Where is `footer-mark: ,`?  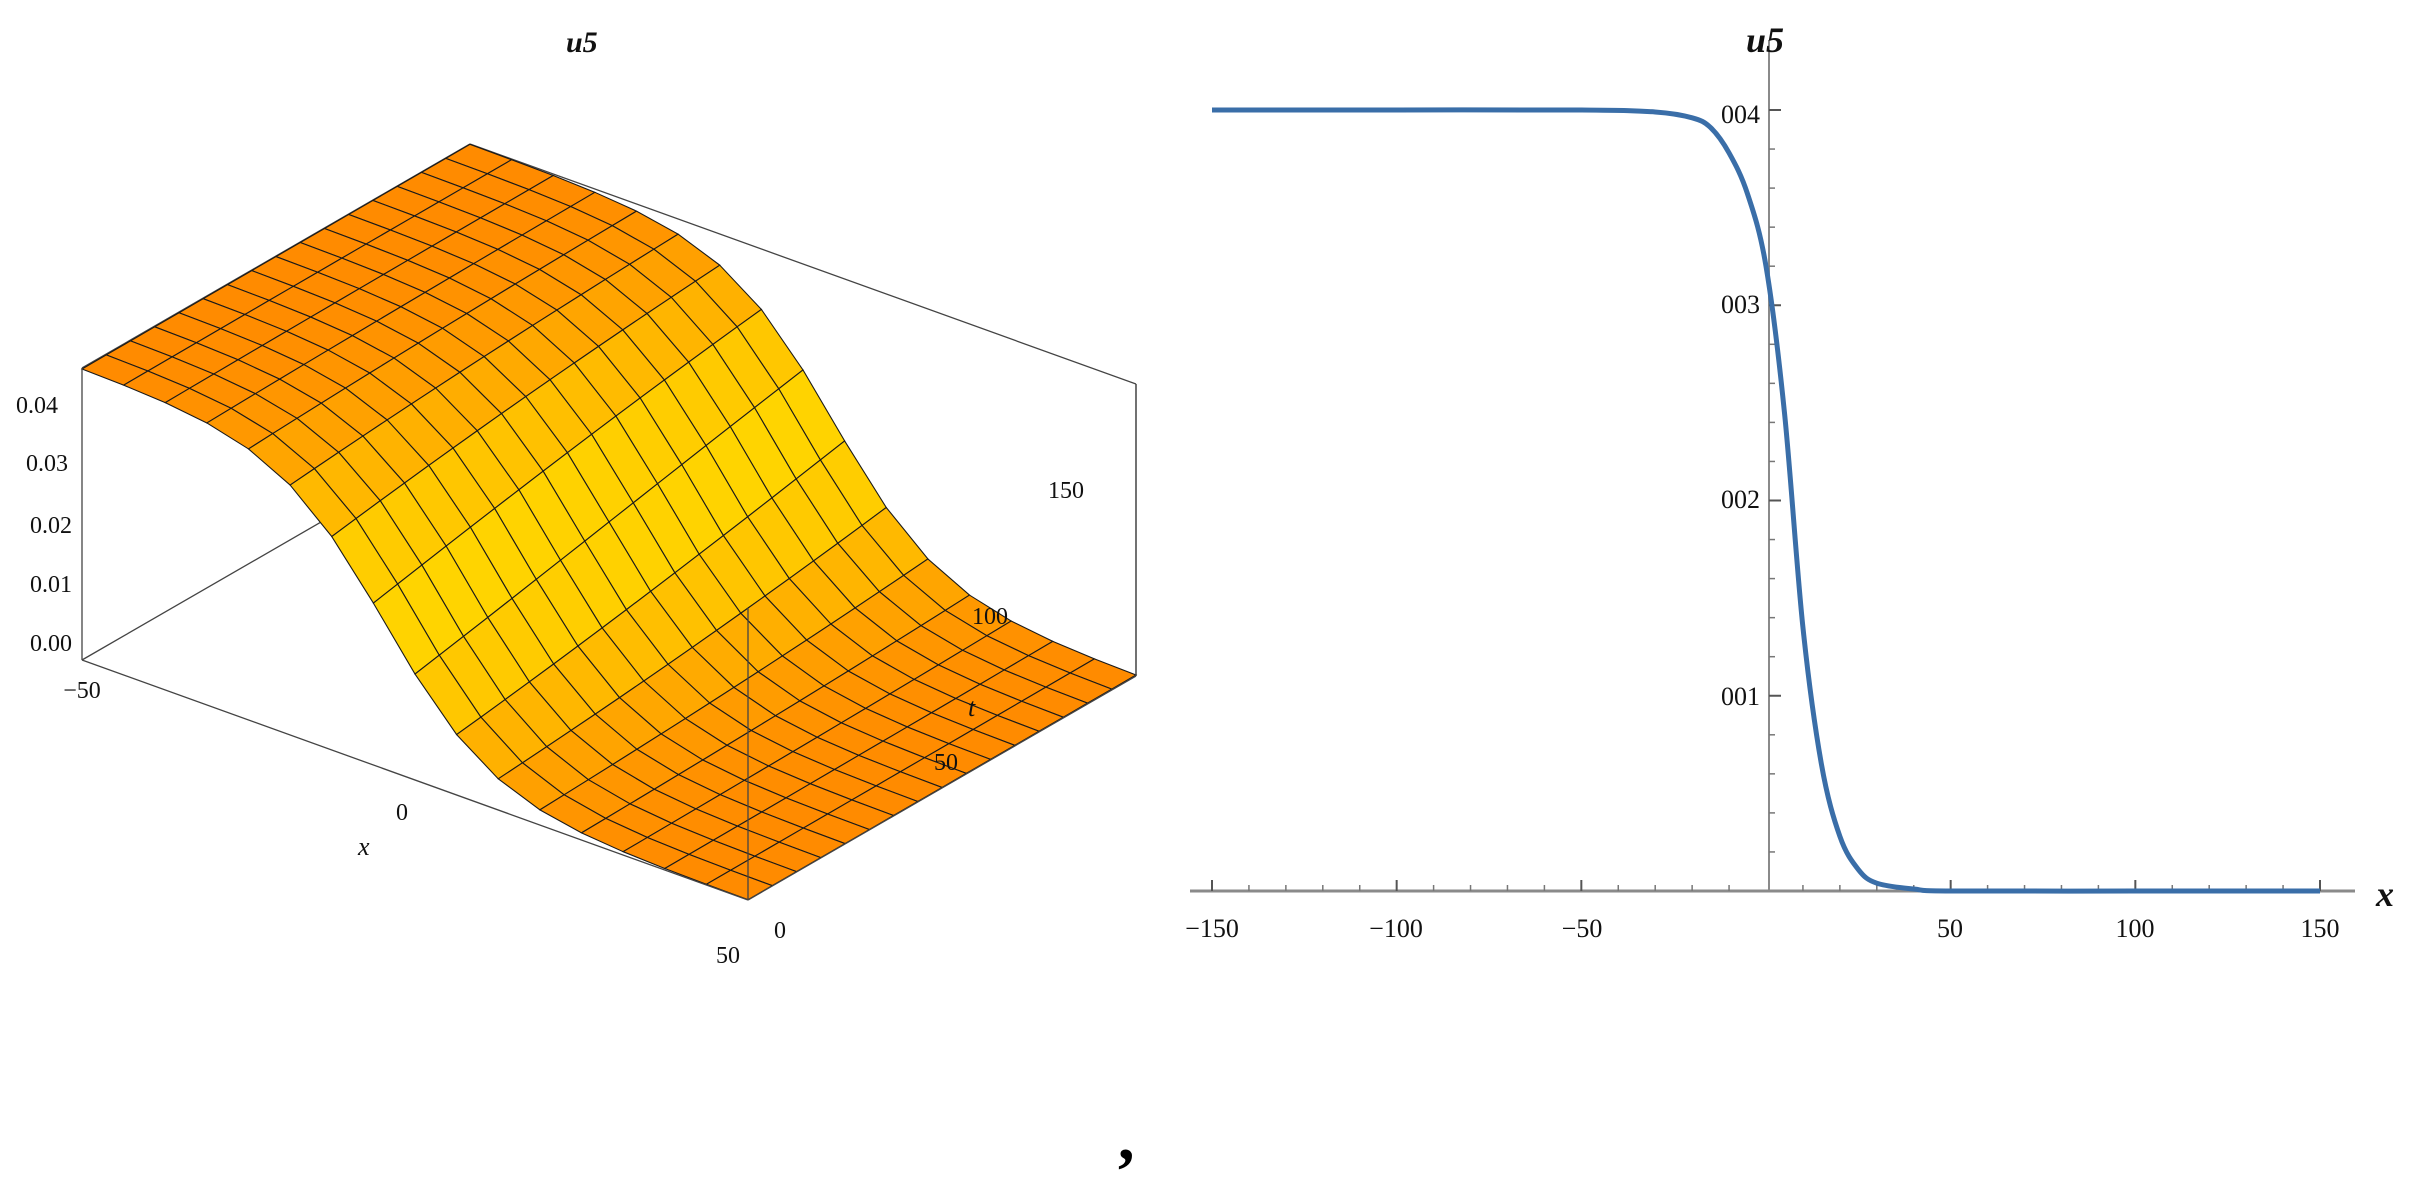
footer-mark: , is located at coordinates (1126, 1137).